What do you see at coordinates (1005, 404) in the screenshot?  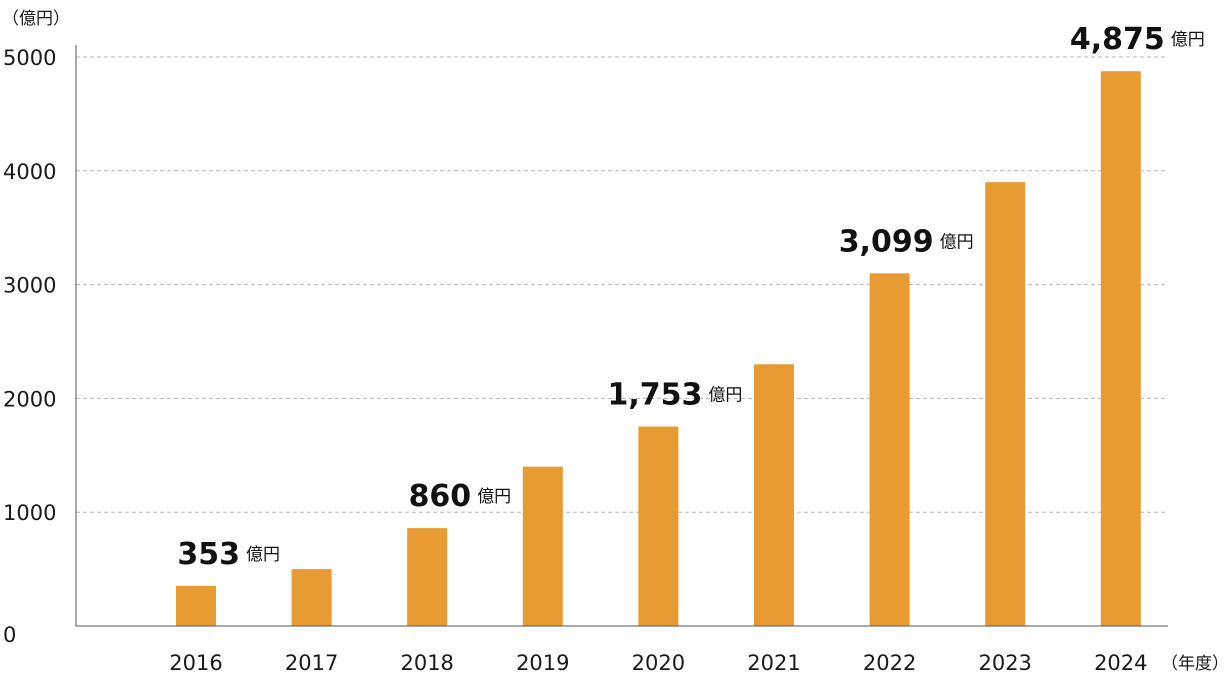 I see `bar-2023` at bounding box center [1005, 404].